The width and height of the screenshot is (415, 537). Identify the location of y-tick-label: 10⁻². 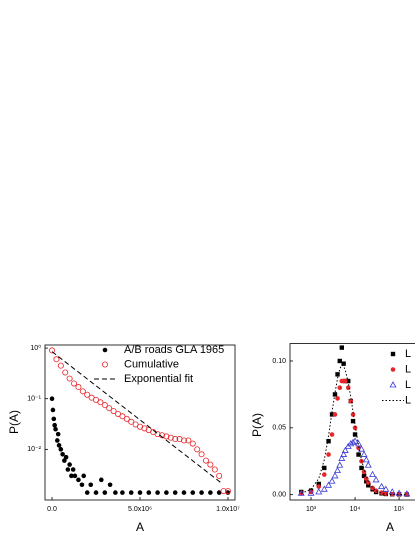
(34, 449).